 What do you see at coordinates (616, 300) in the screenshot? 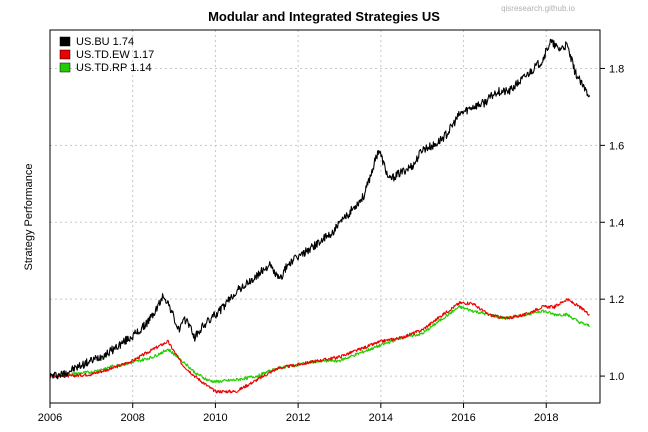
I see `y-tick-label: 1.2` at bounding box center [616, 300].